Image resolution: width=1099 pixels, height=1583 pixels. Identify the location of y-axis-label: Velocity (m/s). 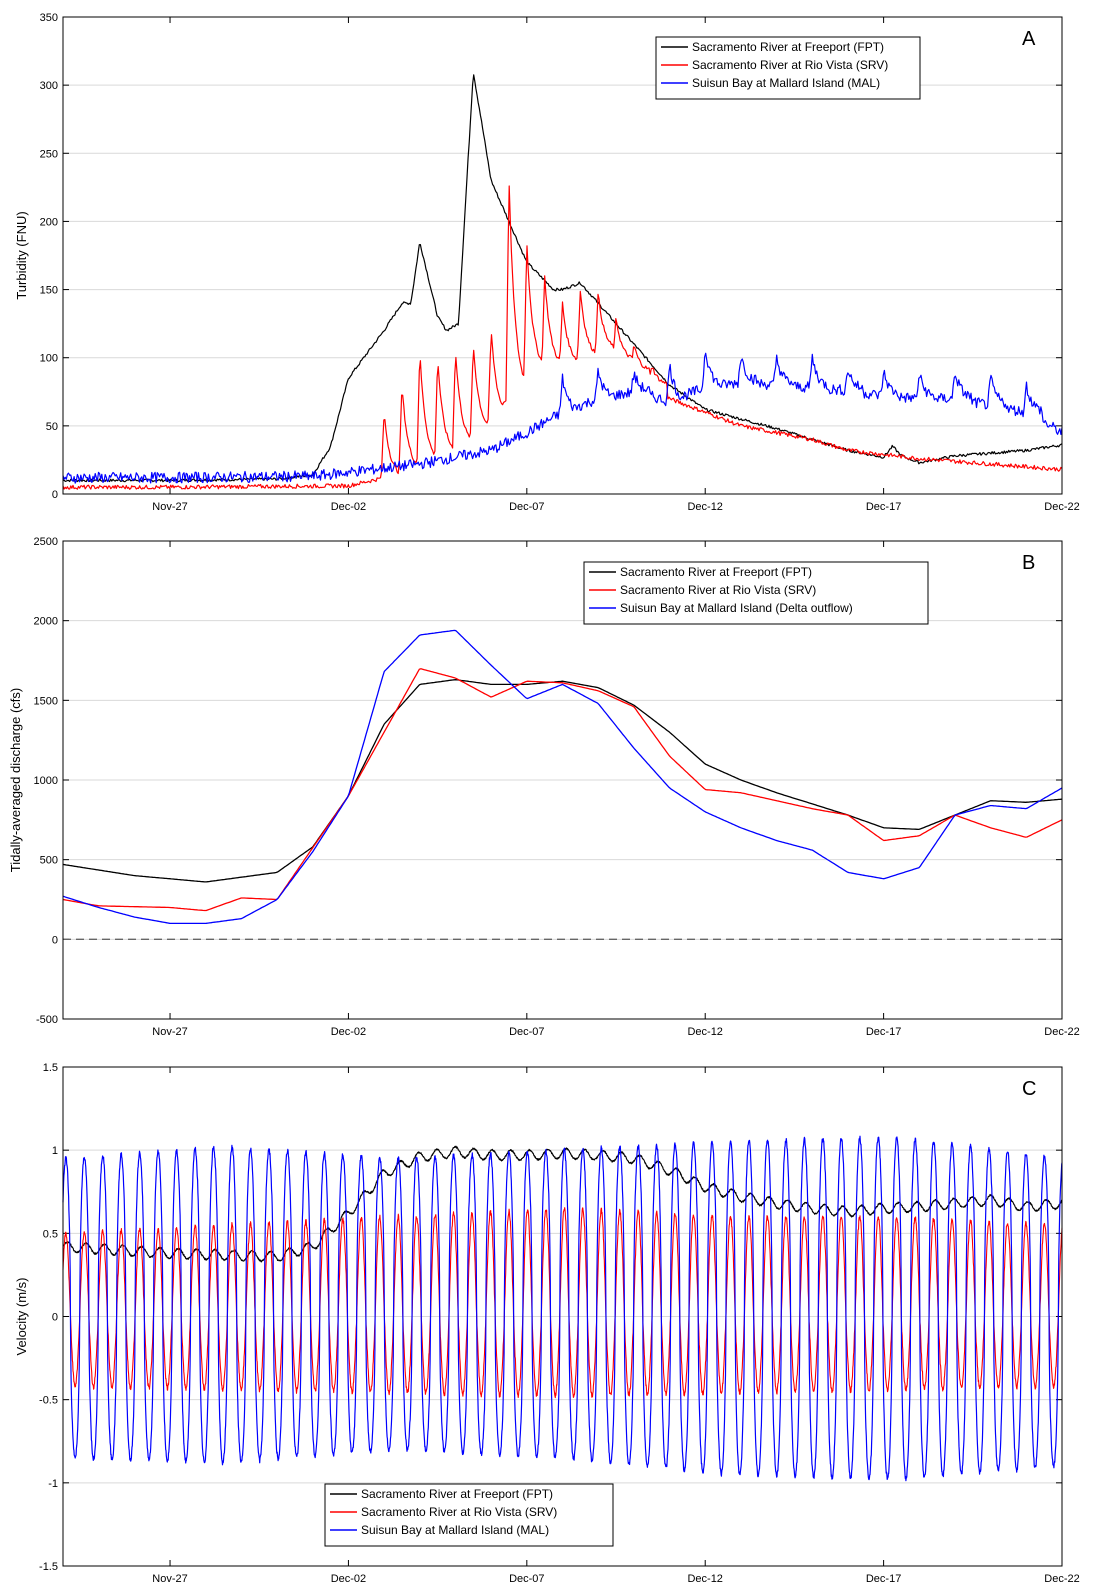
(21, 1316).